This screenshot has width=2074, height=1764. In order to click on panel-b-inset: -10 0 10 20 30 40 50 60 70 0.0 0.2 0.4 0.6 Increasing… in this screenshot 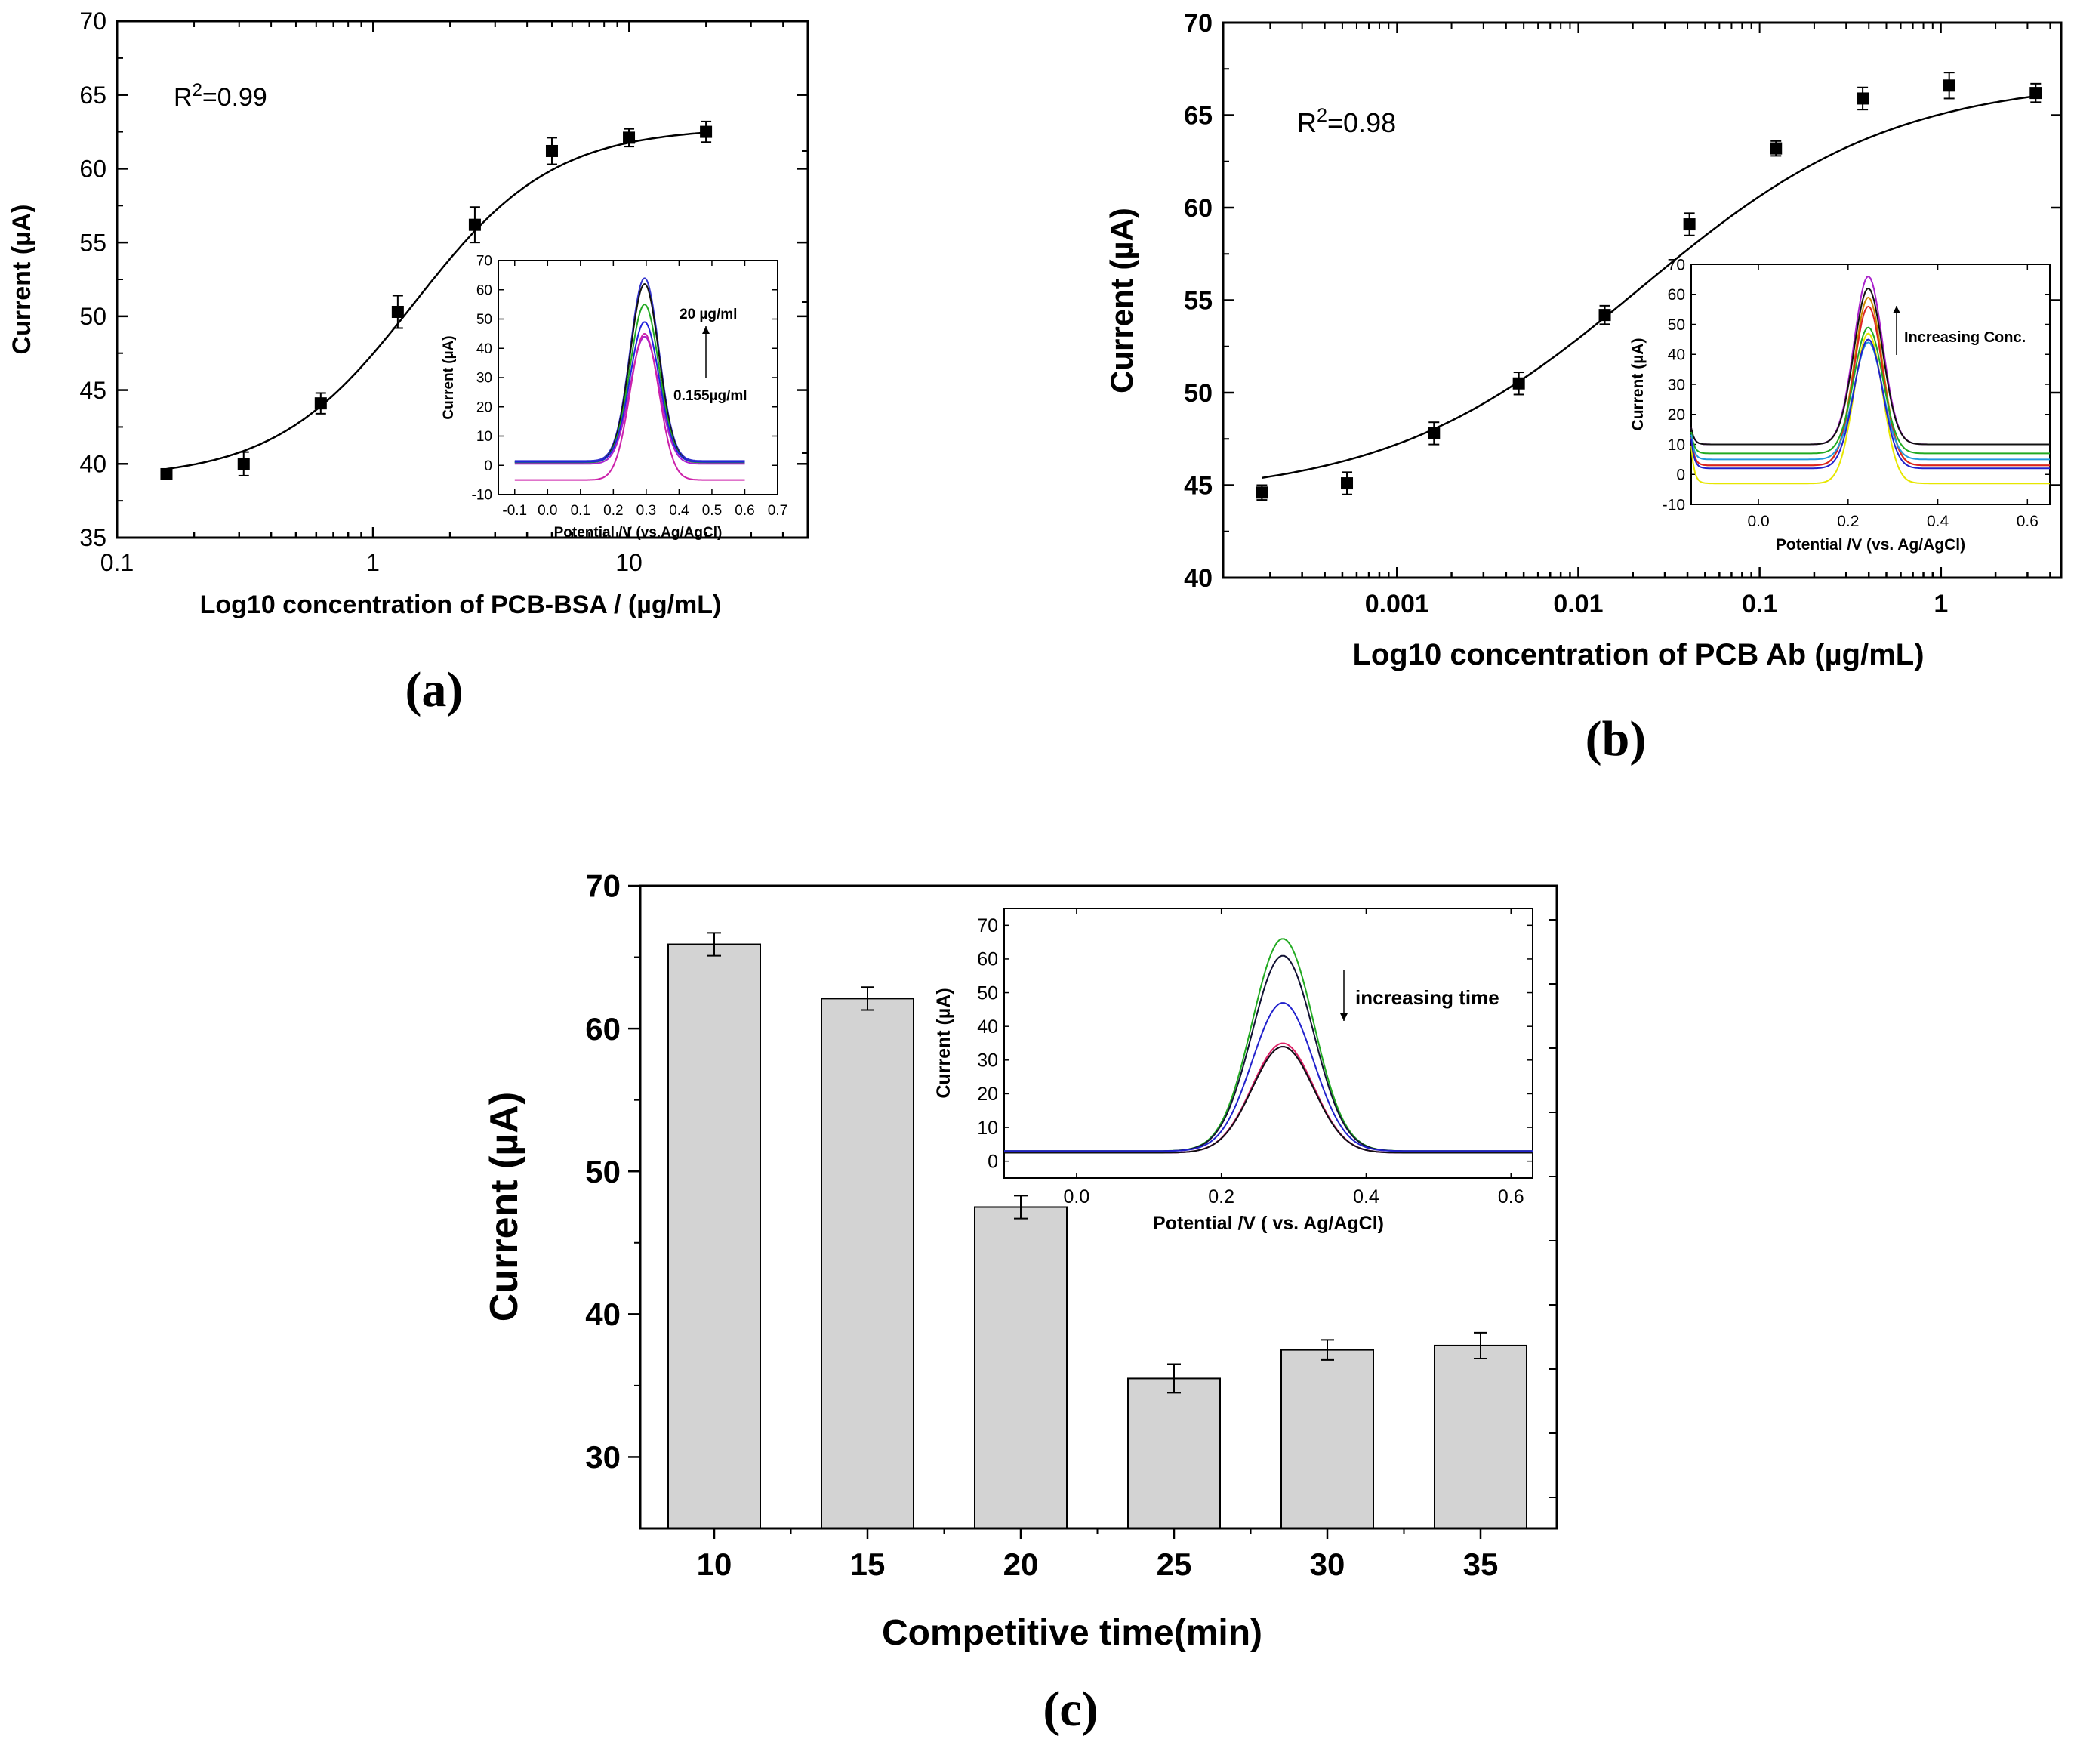, I will do `click(1840, 405)`.